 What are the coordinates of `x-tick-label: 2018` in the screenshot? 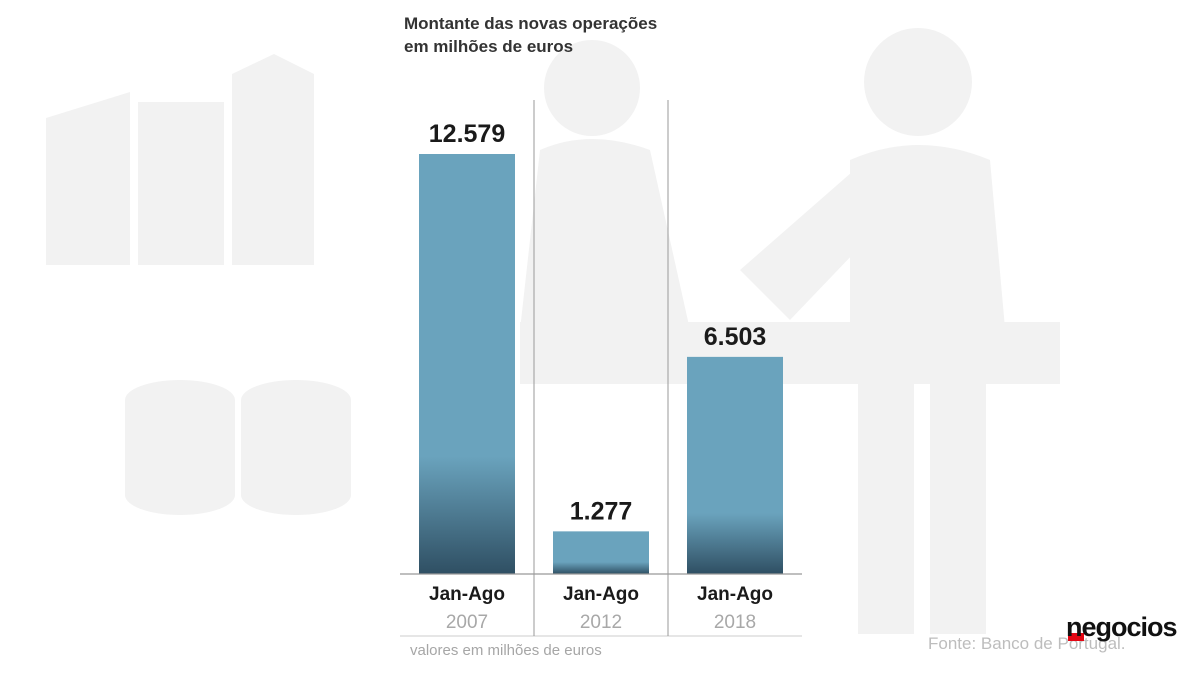 It's located at (735, 622).